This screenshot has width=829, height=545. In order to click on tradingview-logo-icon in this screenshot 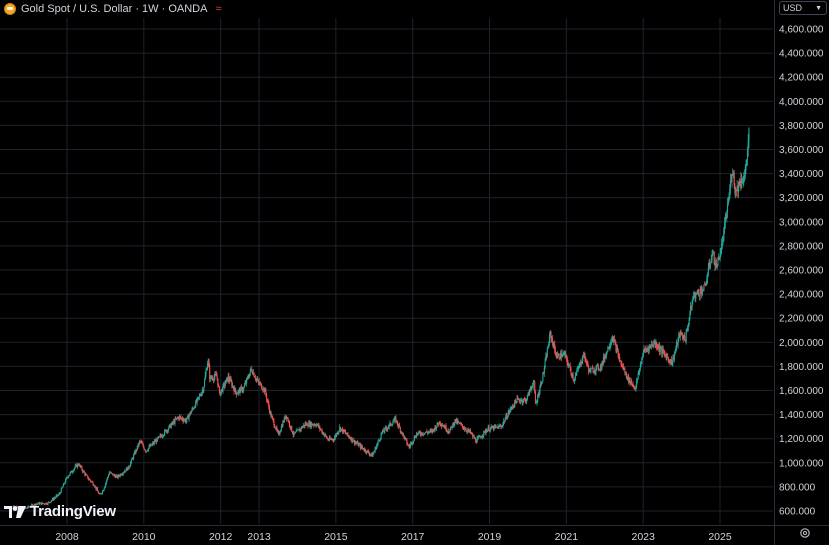, I will do `click(15, 511)`.